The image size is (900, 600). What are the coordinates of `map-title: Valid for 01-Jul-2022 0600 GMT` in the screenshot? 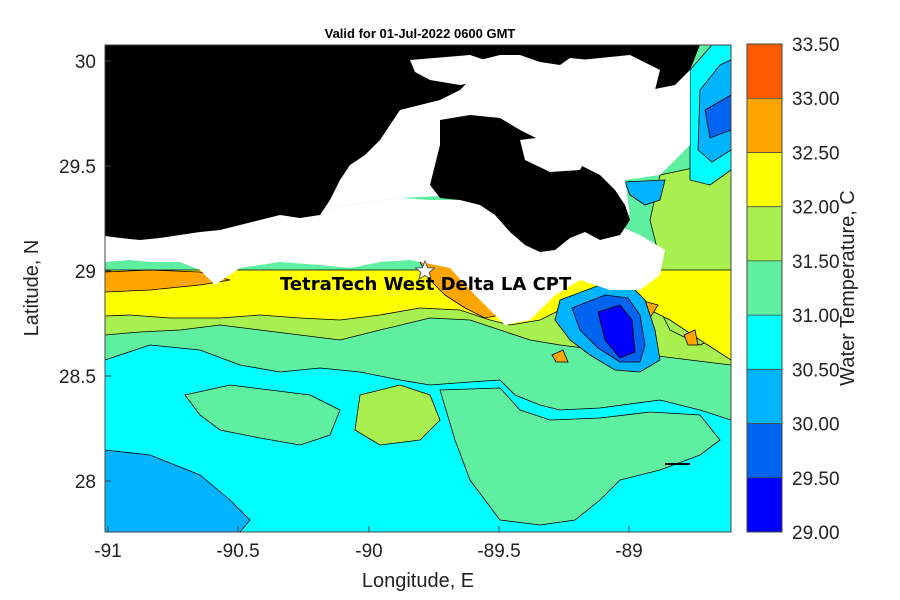 It's located at (420, 33).